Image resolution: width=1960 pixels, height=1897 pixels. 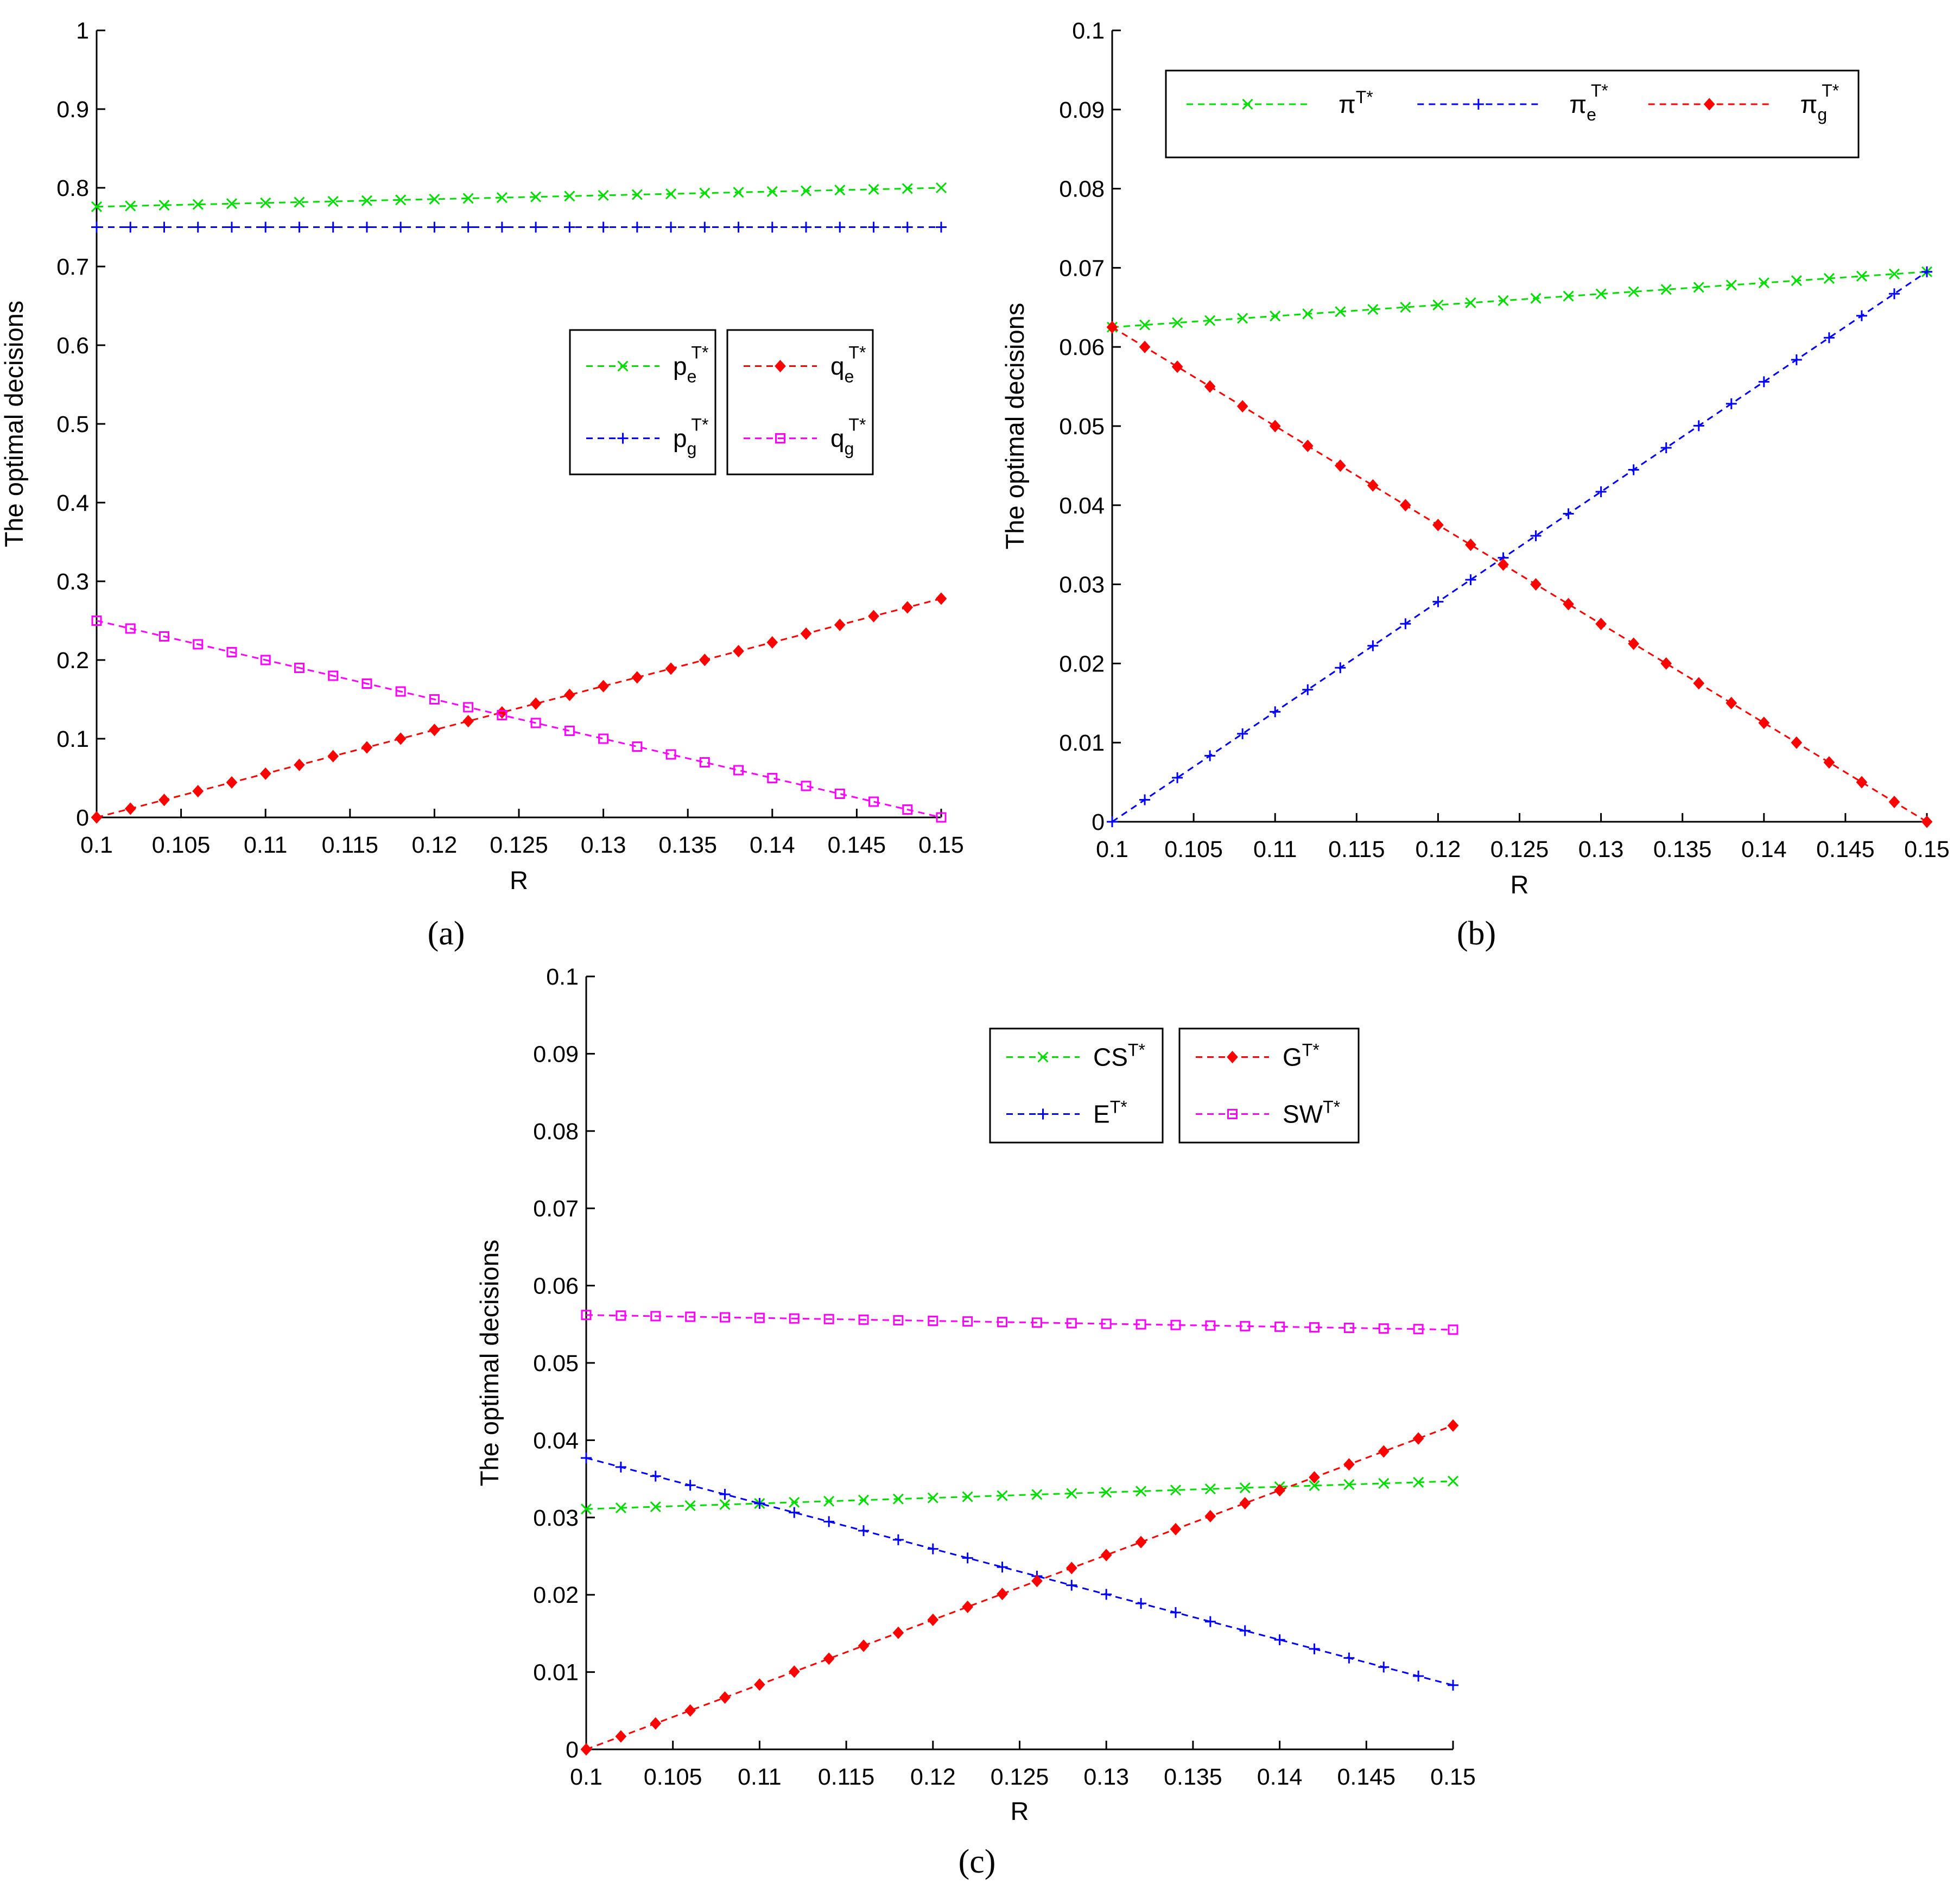 I want to click on y-tick-label: 0.7, so click(x=72, y=267).